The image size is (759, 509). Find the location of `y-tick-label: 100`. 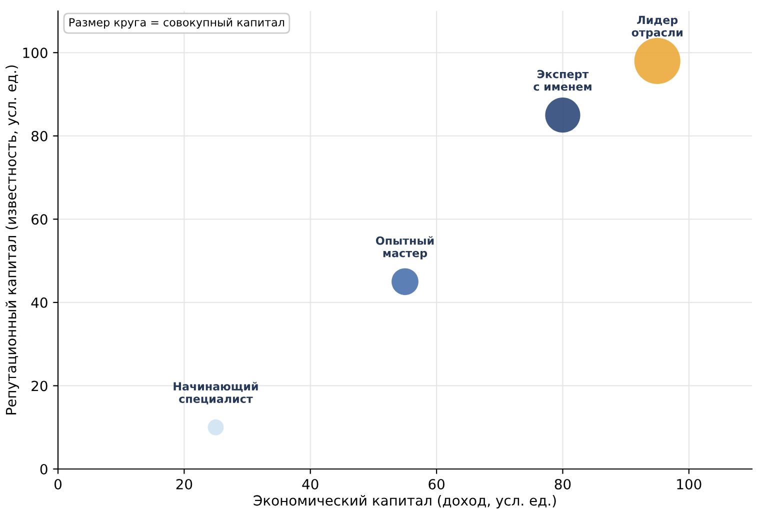

y-tick-label: 100 is located at coordinates (35, 53).